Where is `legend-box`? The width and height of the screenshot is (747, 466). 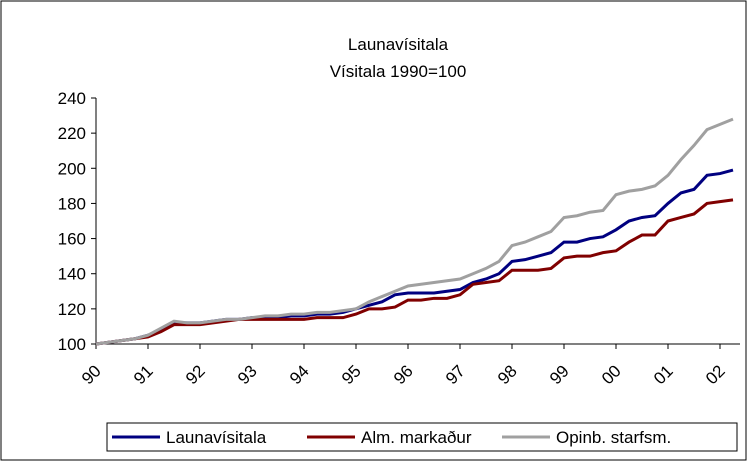
legend-box is located at coordinates (422, 437).